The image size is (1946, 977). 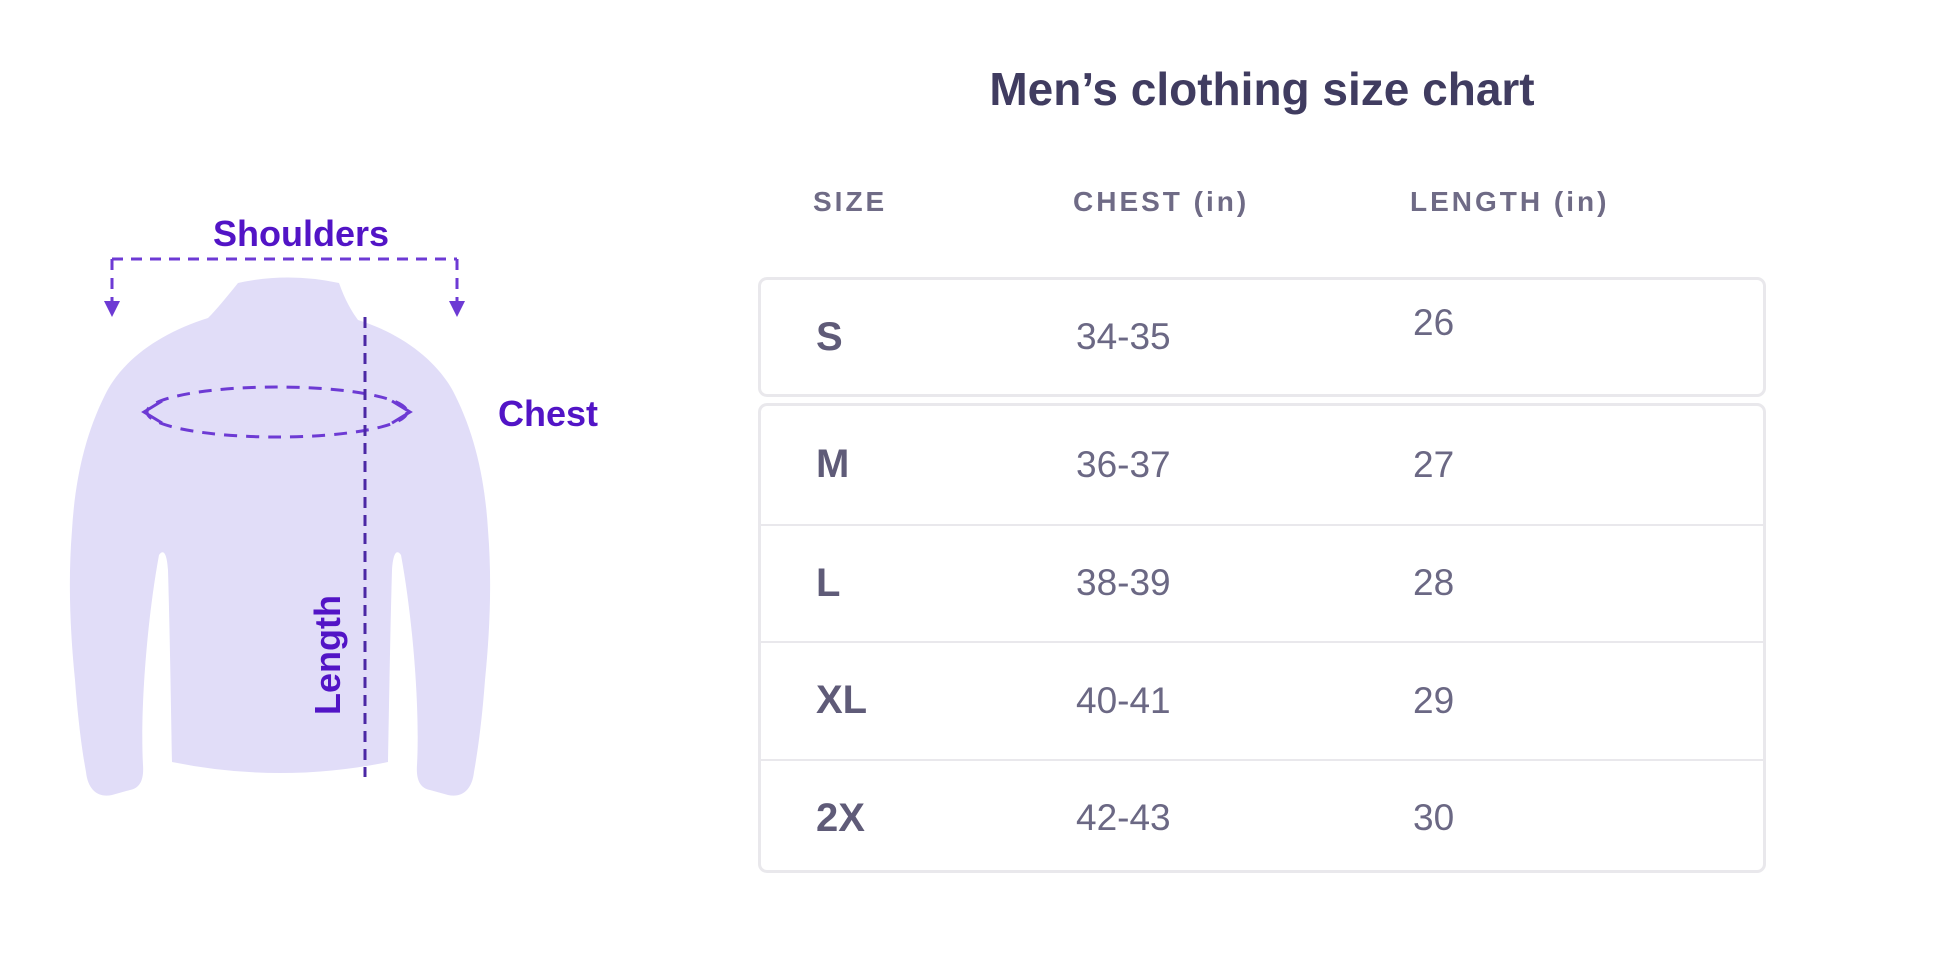 What do you see at coordinates (1123, 700) in the screenshot?
I see `chest-cell: 40-41` at bounding box center [1123, 700].